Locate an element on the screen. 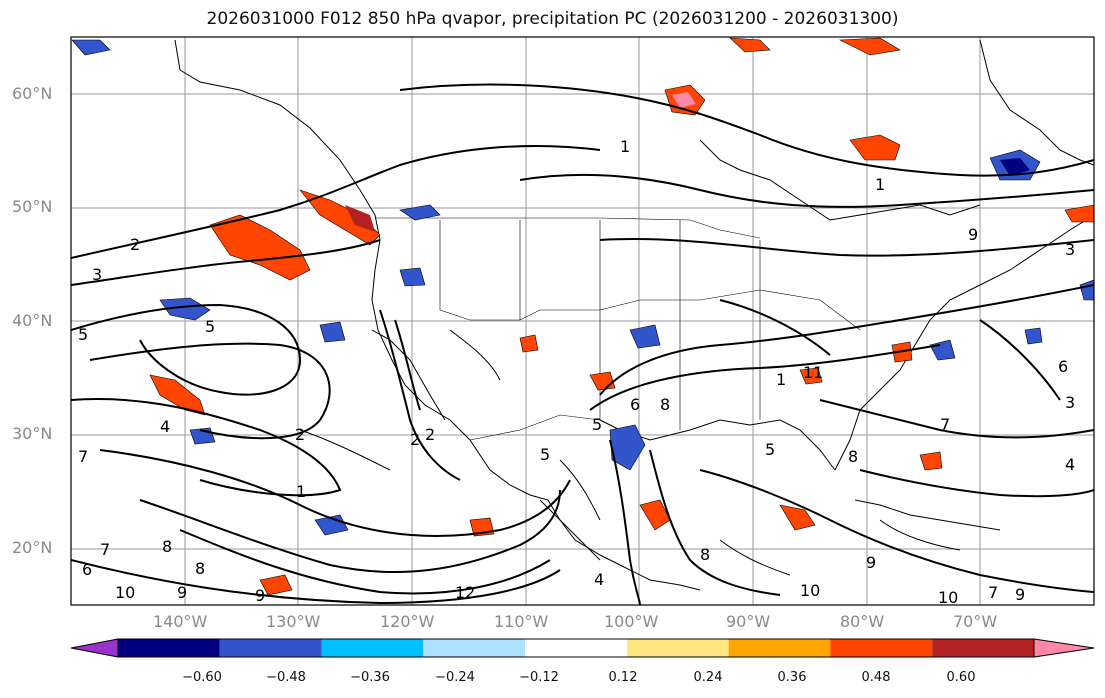 The height and width of the screenshot is (698, 1105). lat-label-50n: 50°N is located at coordinates (32, 206).